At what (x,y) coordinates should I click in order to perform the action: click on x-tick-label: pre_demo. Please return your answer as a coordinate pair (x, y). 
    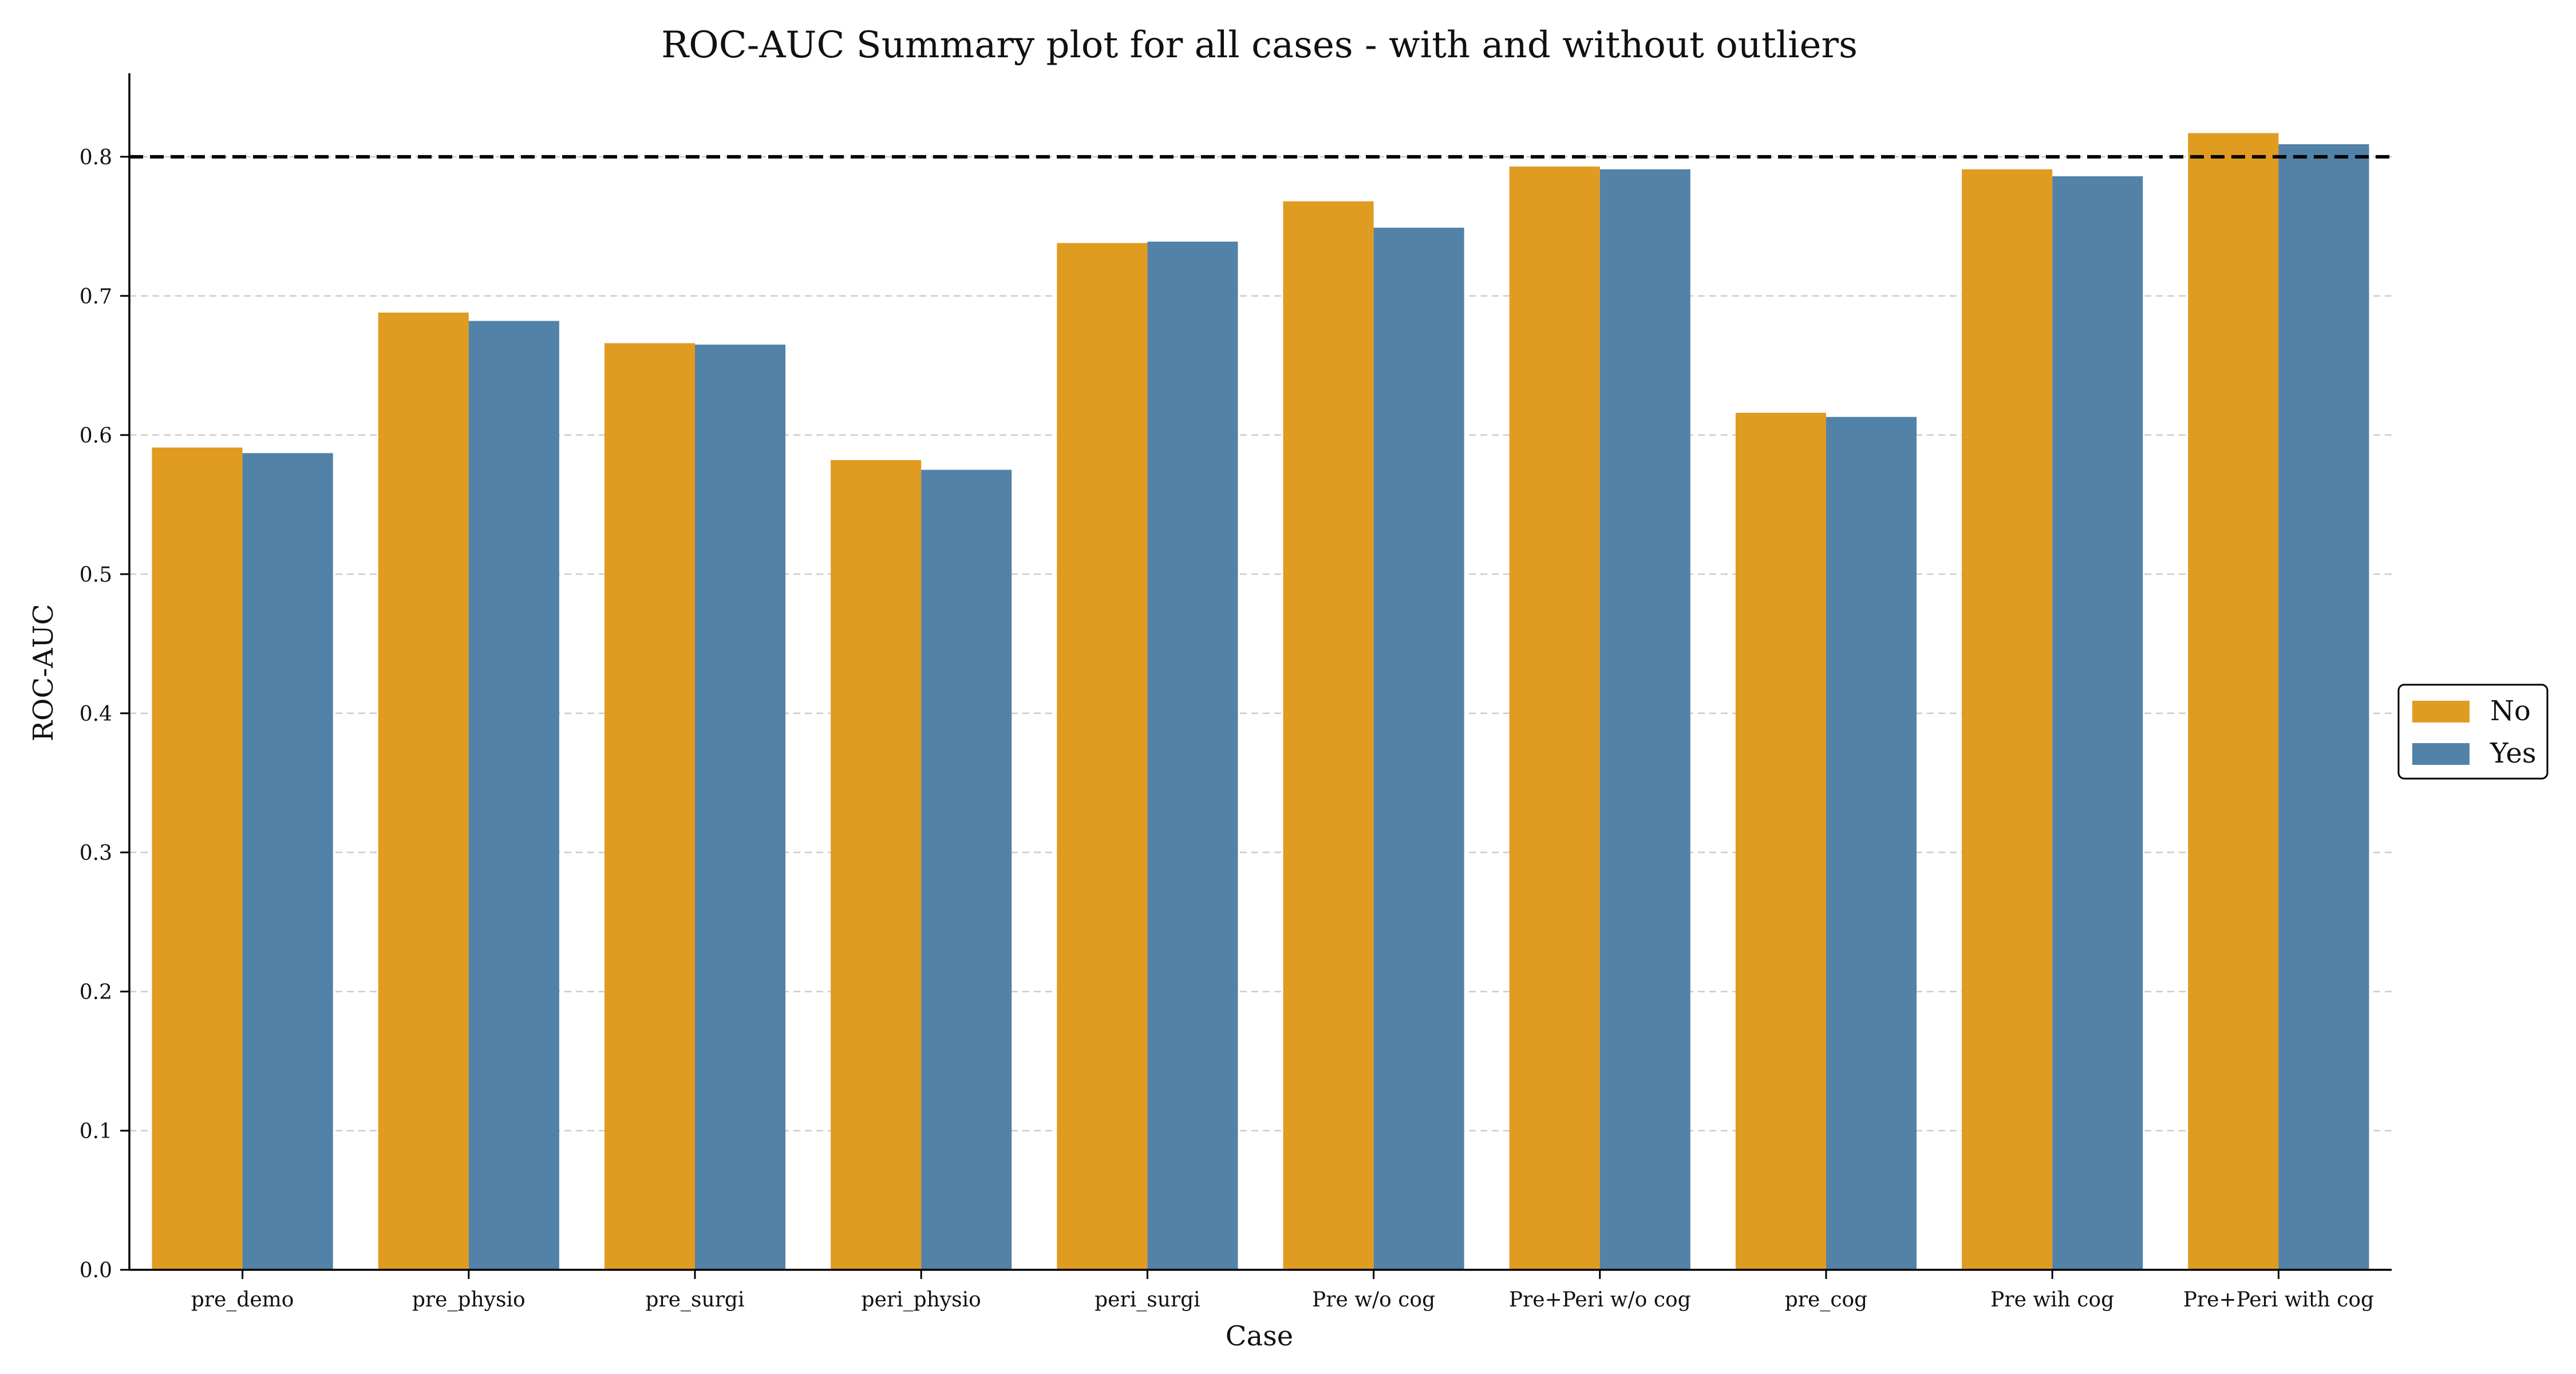
    Looking at the image, I should click on (242, 1300).